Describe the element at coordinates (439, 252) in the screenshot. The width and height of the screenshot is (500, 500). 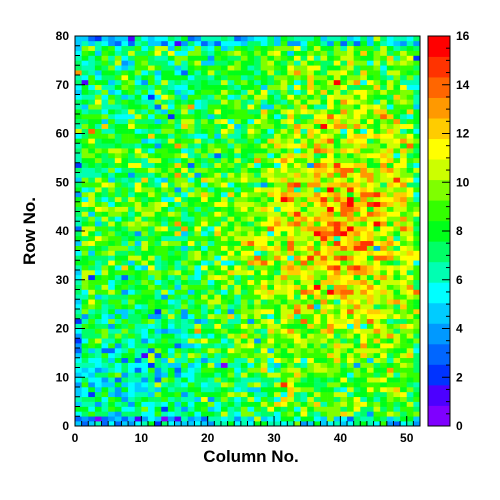
I see `colorbar-swatch` at that location.